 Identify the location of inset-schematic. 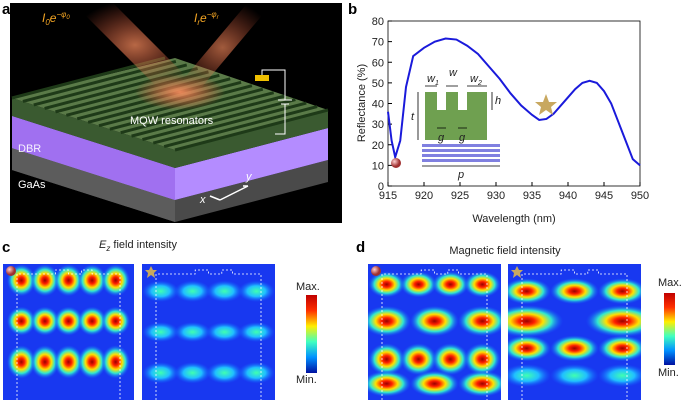
(474, 126).